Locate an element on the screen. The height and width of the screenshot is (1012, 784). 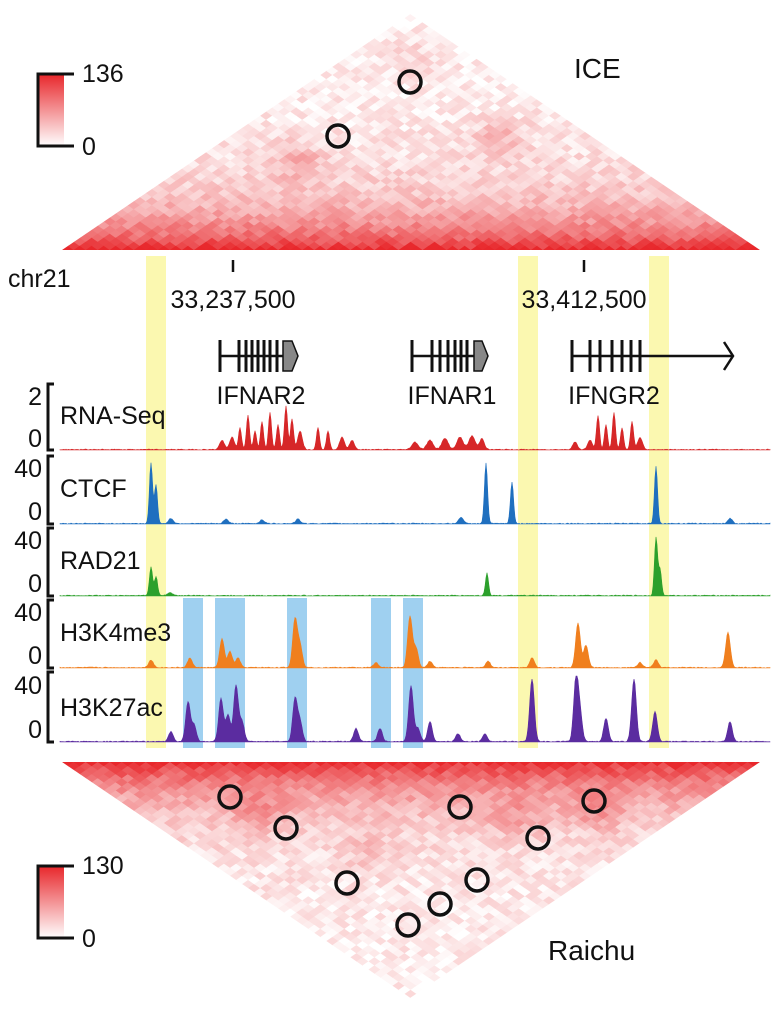
track-ctcf-signal is located at coordinates (415, 493).